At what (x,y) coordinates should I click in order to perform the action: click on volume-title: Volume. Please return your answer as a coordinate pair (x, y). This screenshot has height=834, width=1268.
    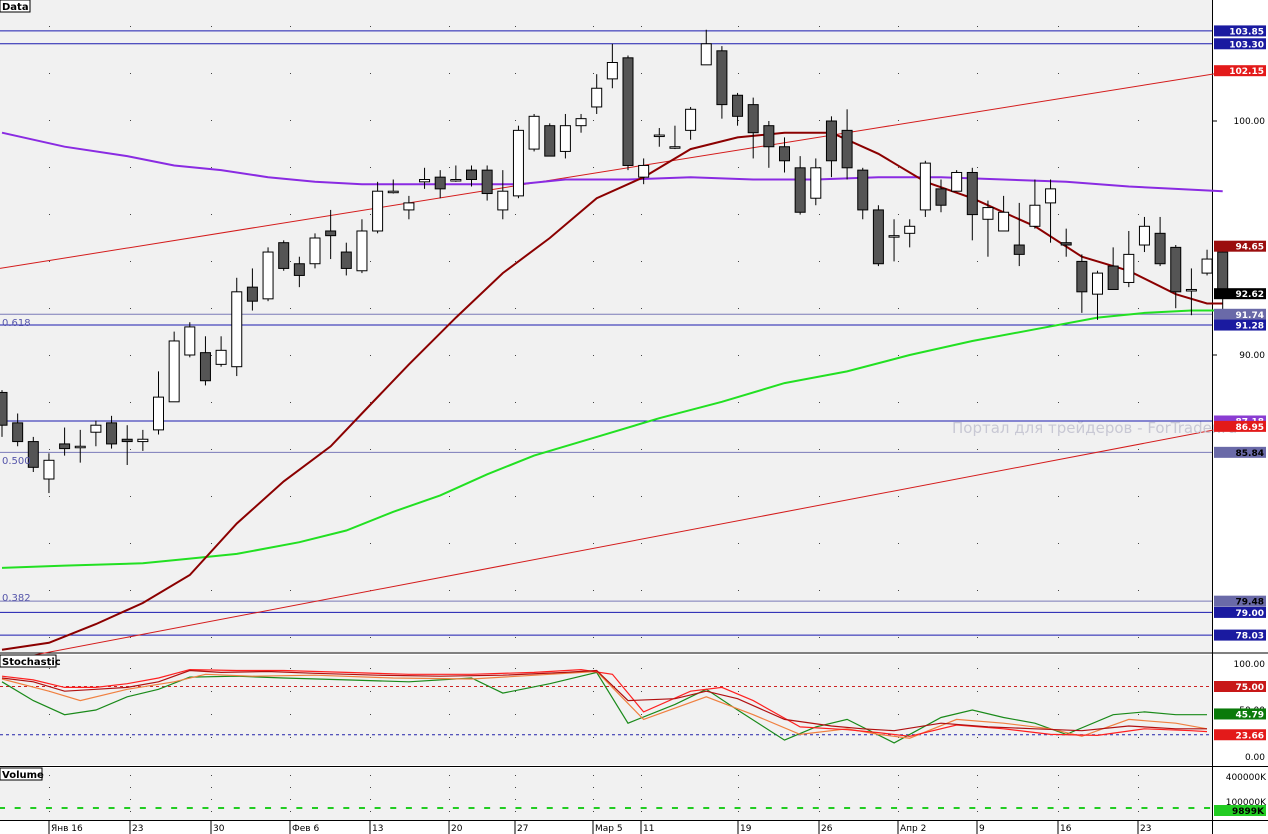
    Looking at the image, I should click on (23, 775).